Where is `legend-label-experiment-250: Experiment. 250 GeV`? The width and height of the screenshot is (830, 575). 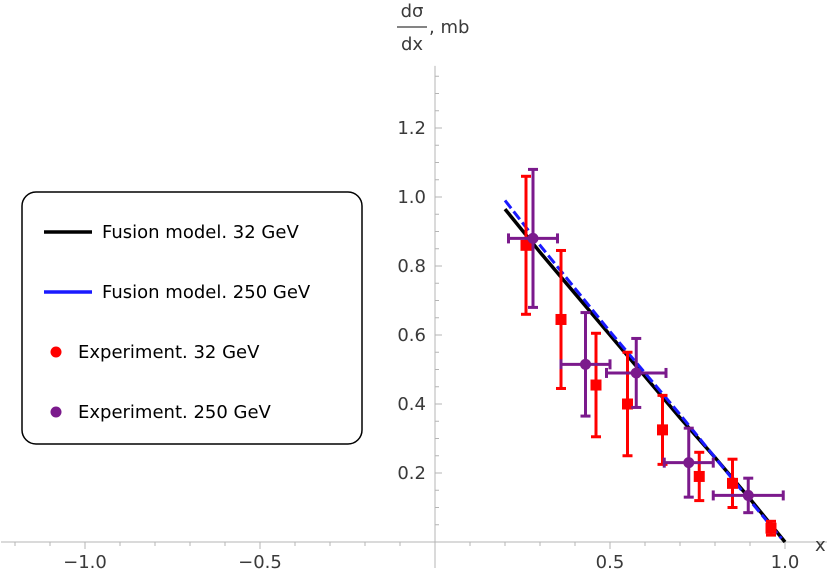 legend-label-experiment-250: Experiment. 250 GeV is located at coordinates (175, 412).